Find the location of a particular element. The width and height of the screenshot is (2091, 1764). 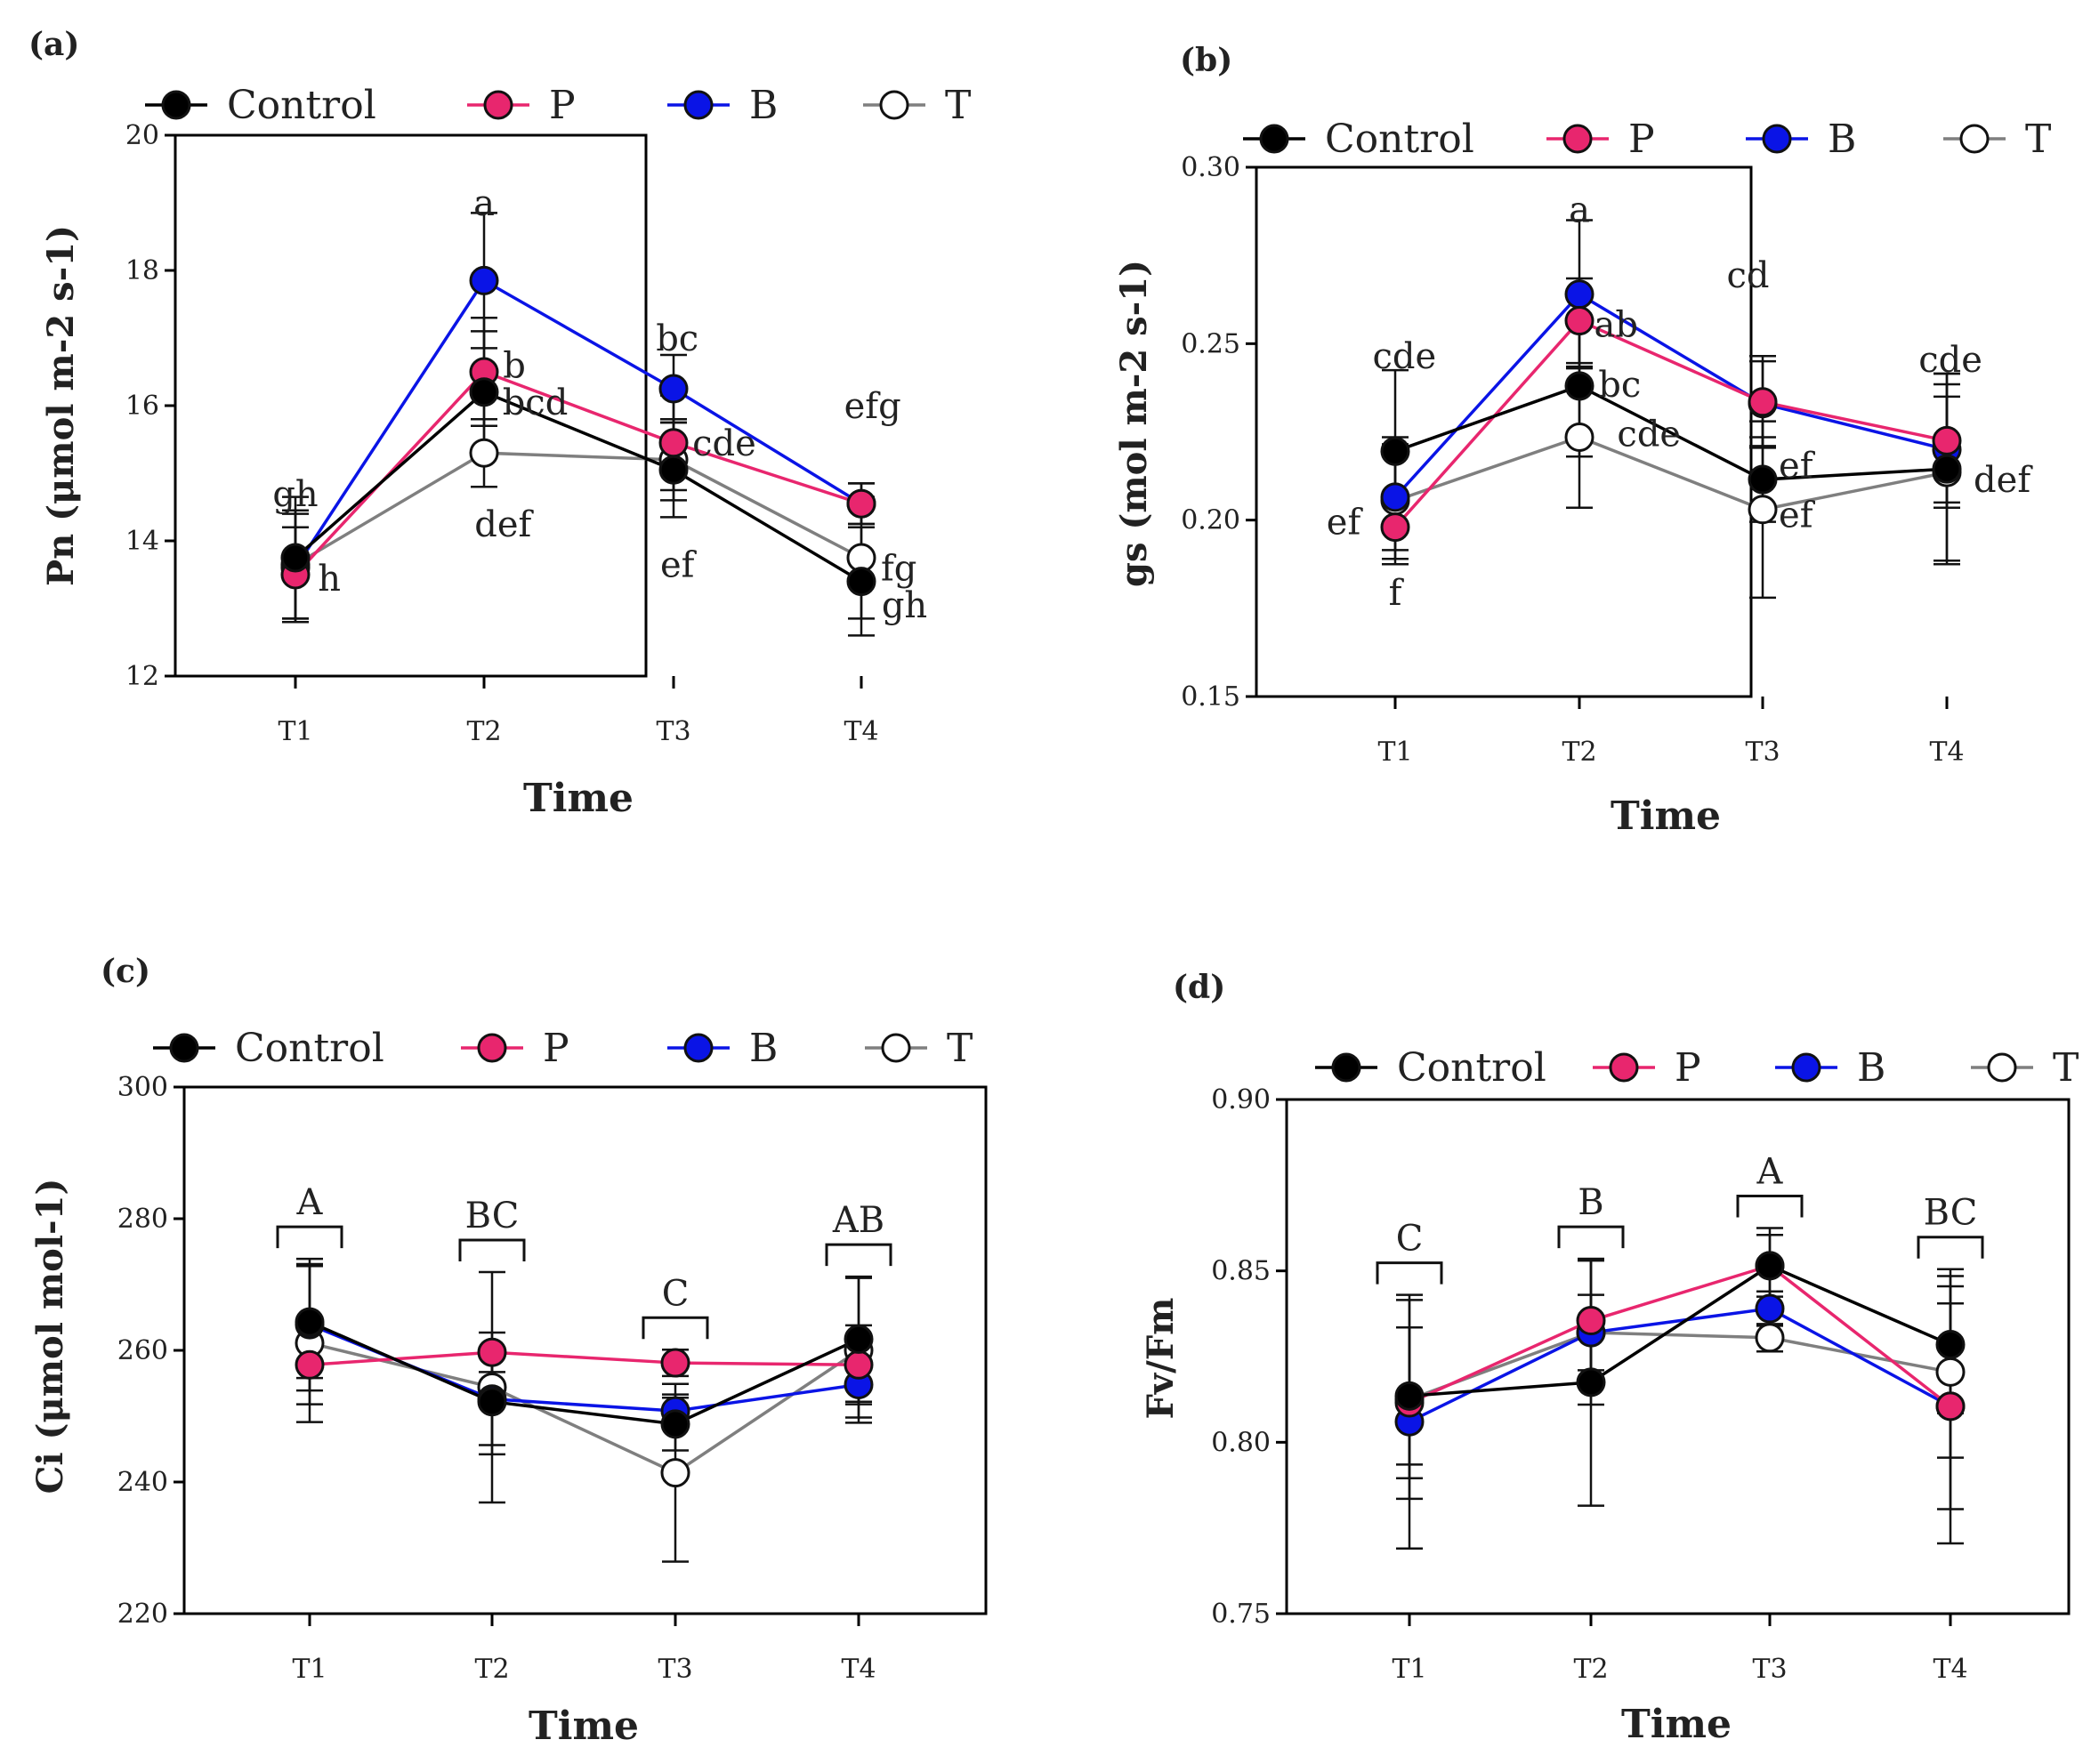

significance-letter: fg is located at coordinates (898, 568).